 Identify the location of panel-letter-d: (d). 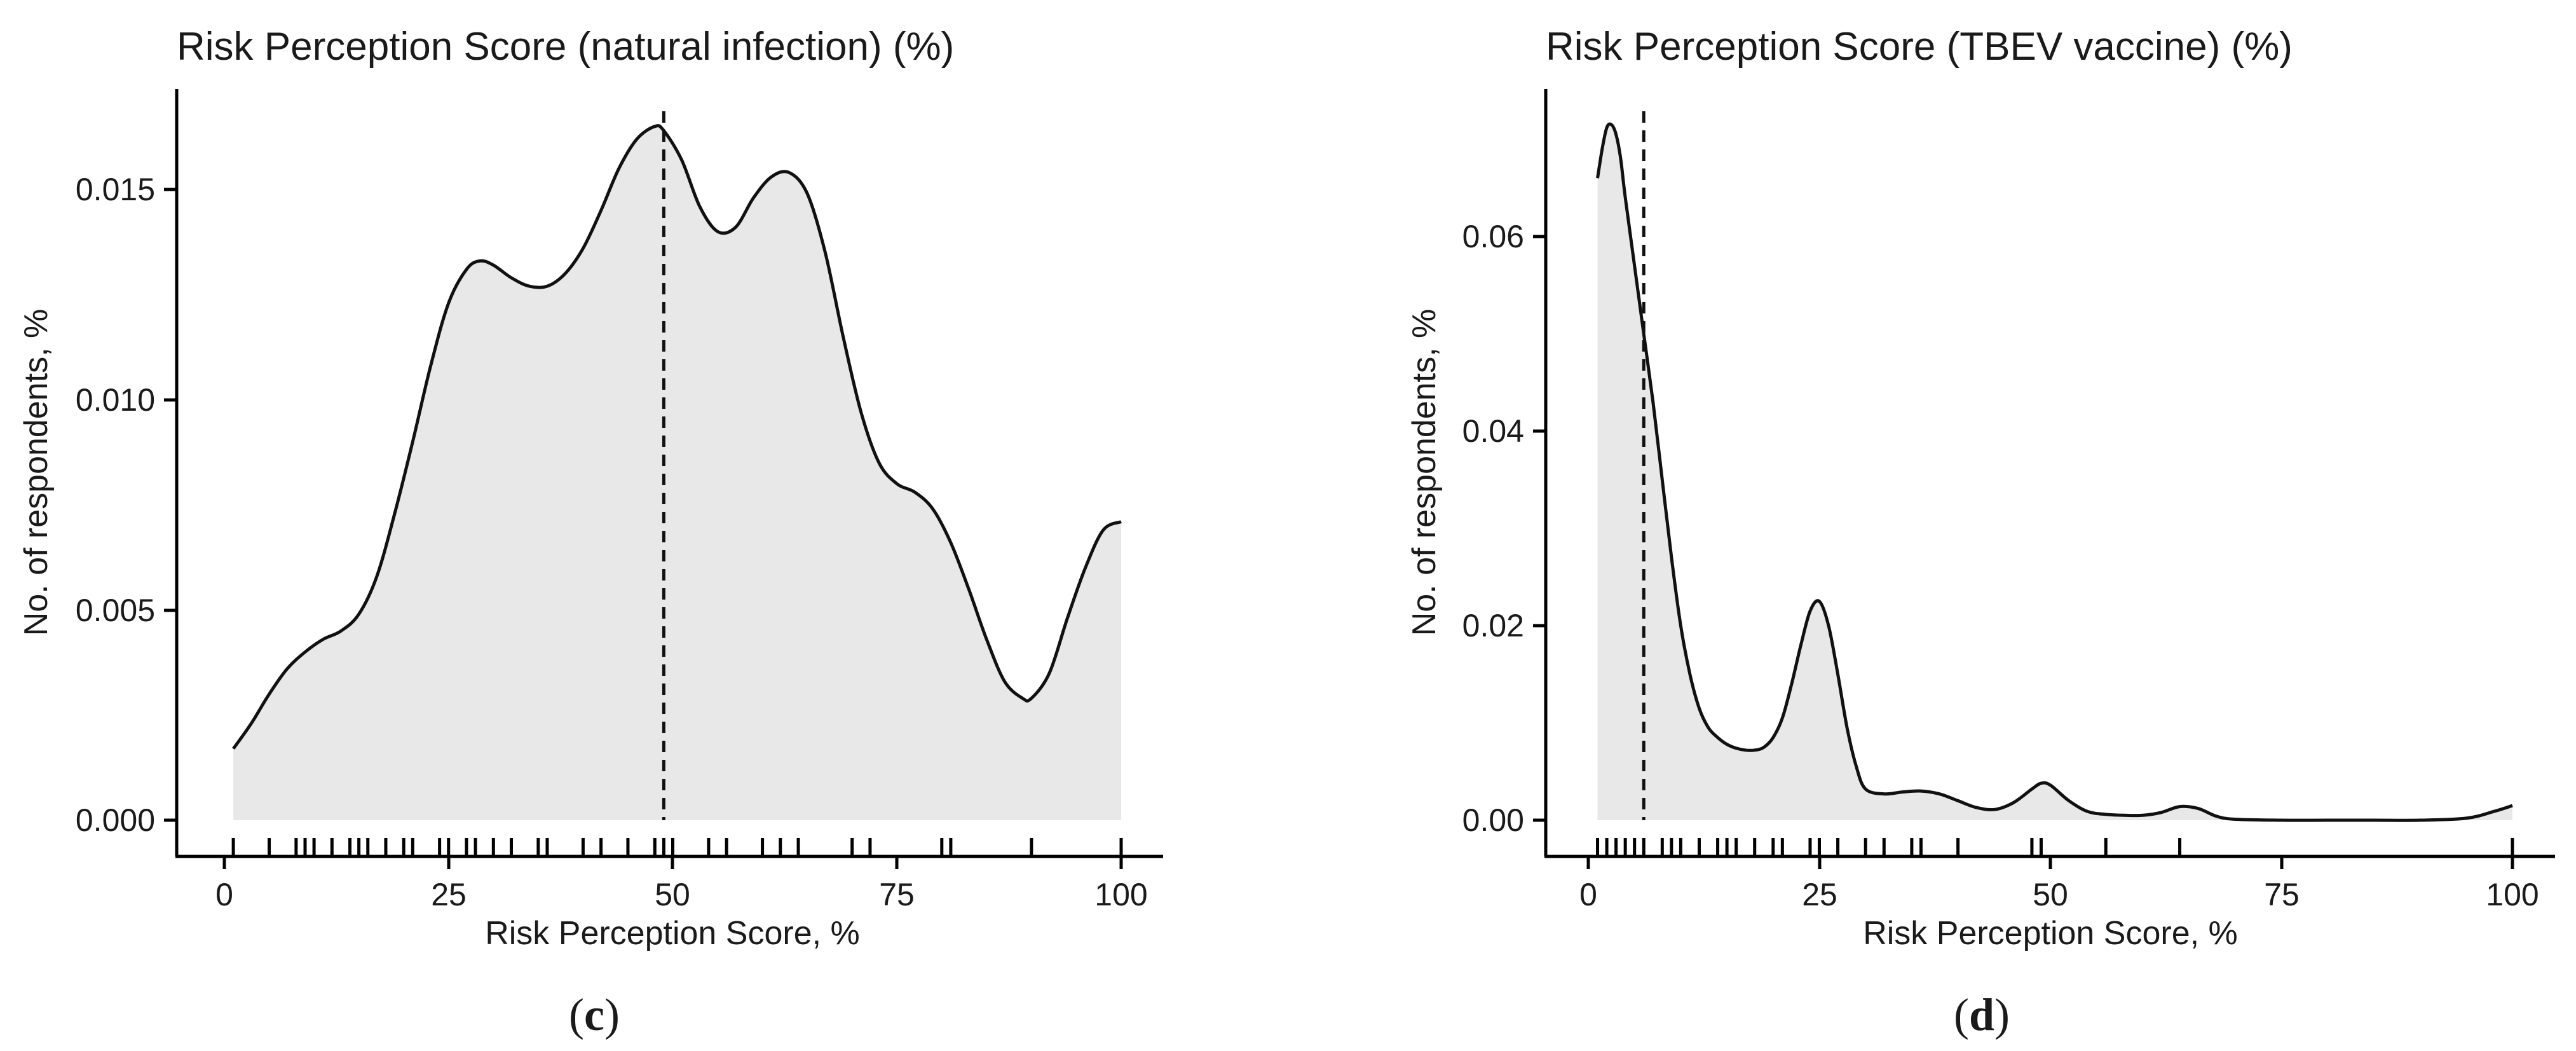
(1982, 1015).